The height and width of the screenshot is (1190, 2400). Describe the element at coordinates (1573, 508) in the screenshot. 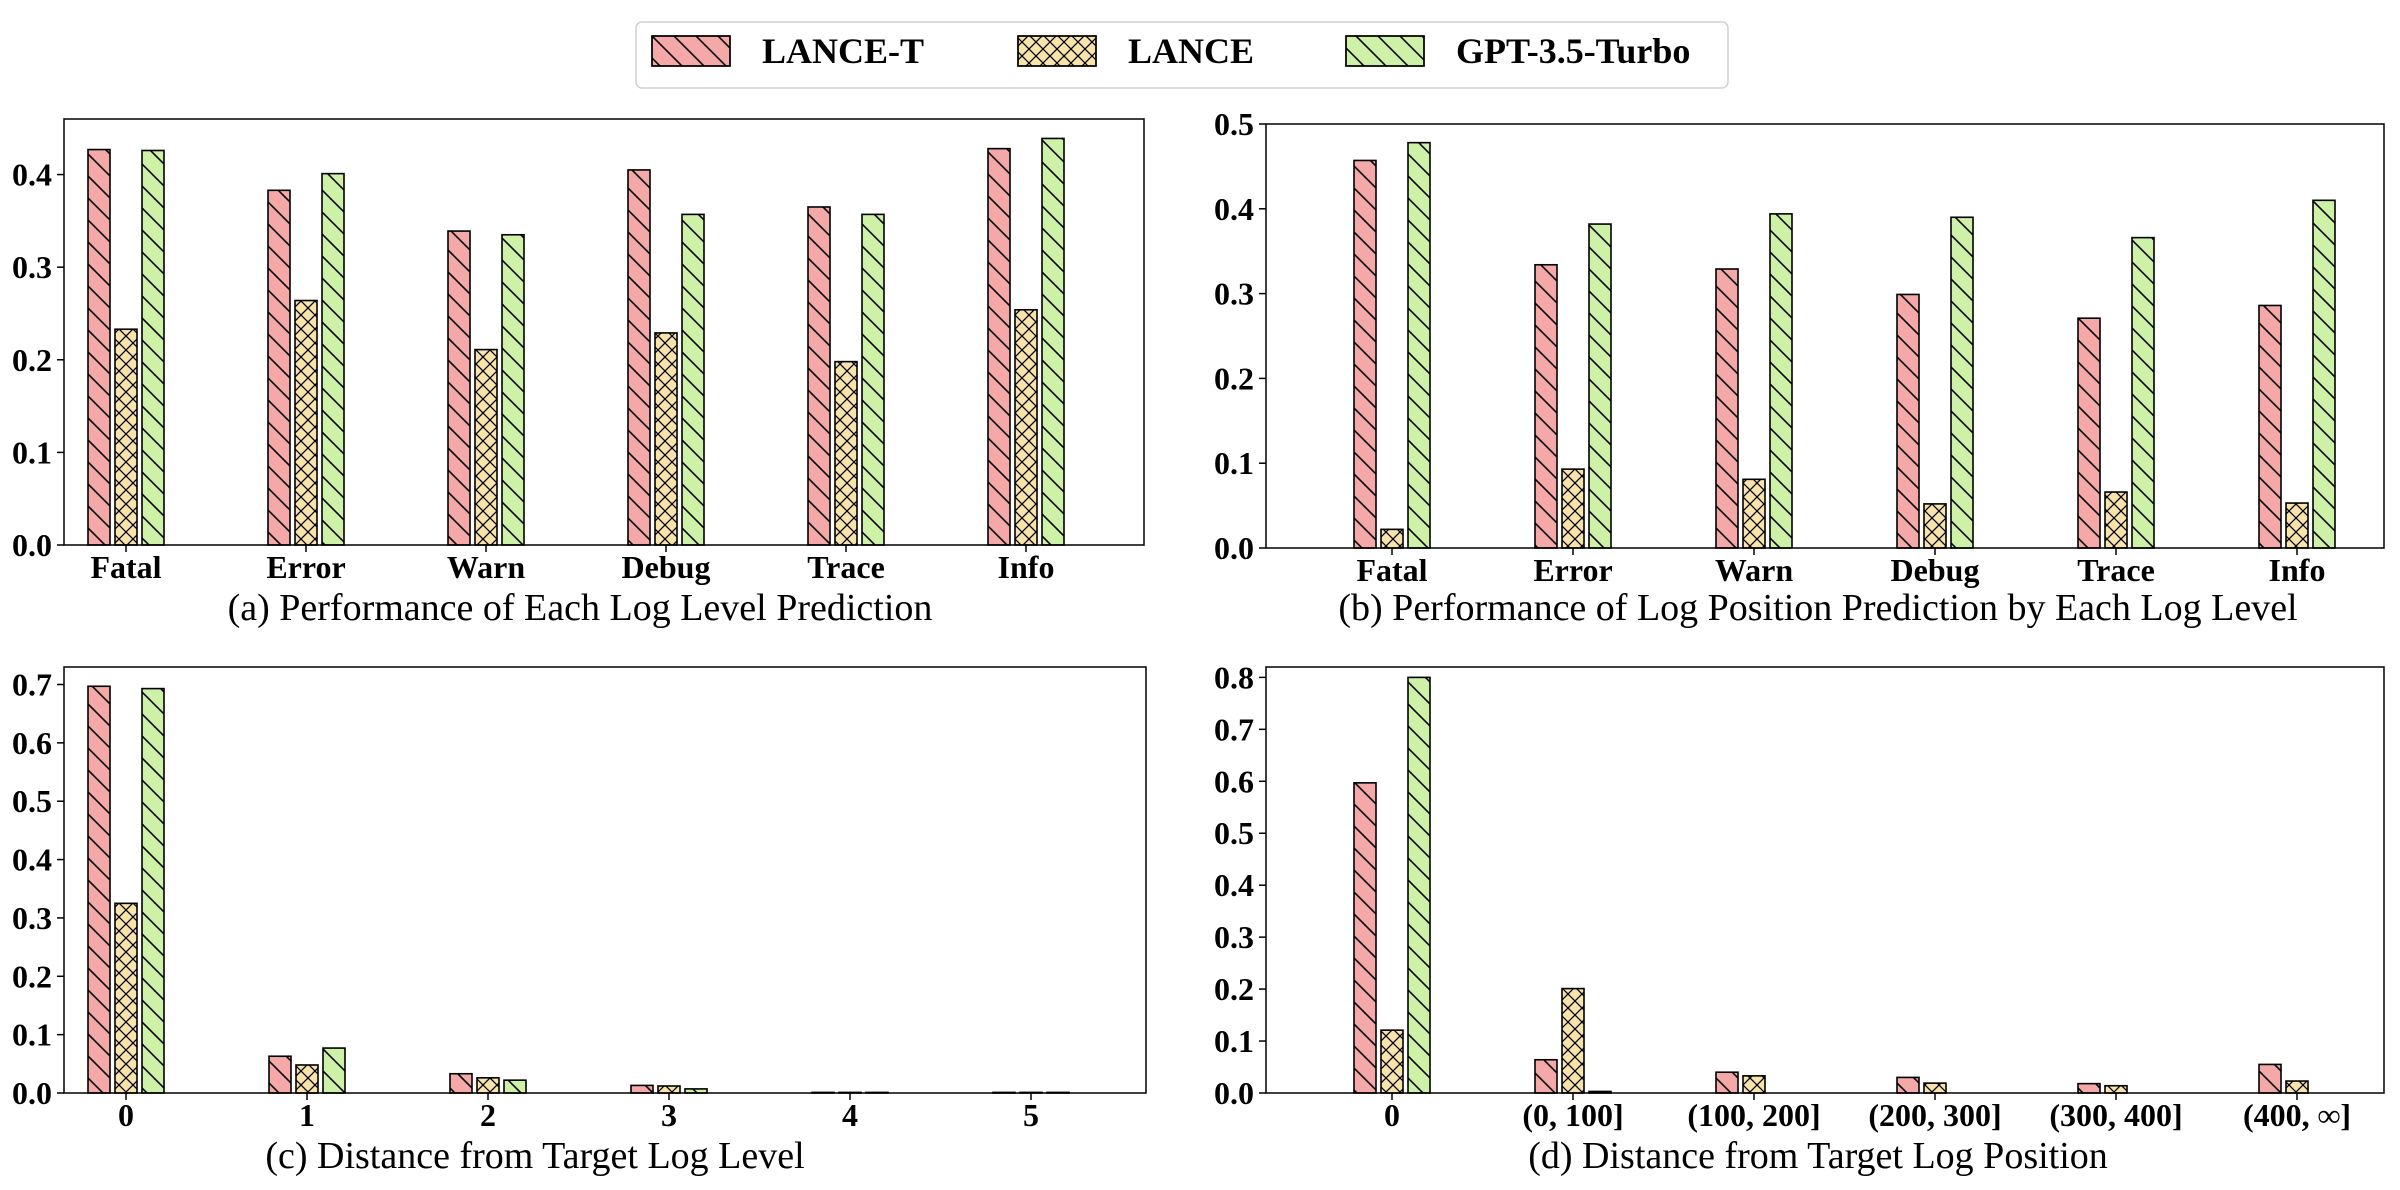

I see `bar-b-lance-error-hatch` at that location.